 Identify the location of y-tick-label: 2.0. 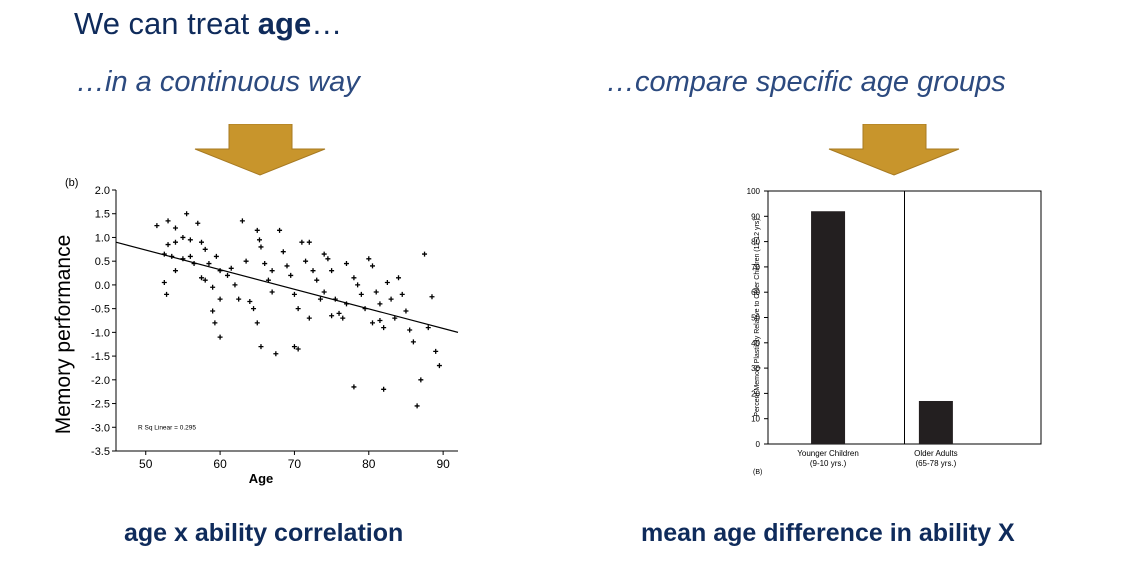
(102, 191).